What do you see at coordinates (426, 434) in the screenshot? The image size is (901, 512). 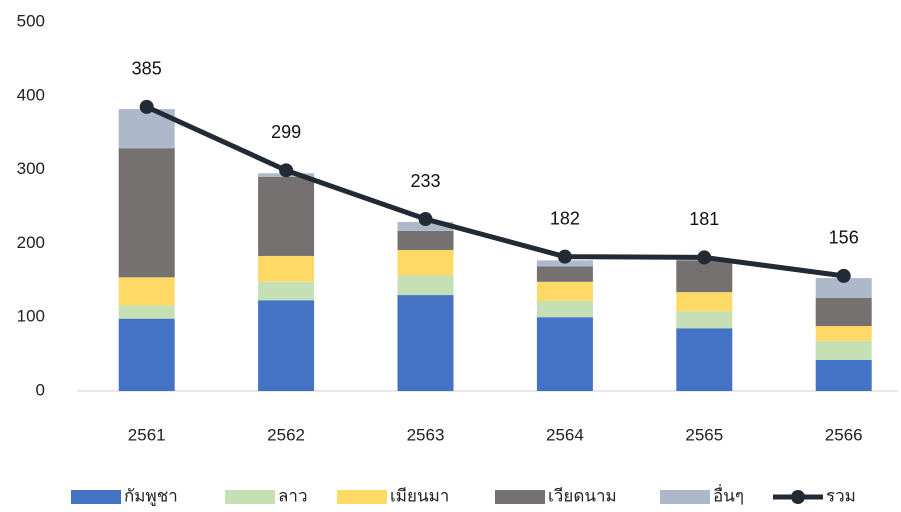 I see `x-tick-label: 2563` at bounding box center [426, 434].